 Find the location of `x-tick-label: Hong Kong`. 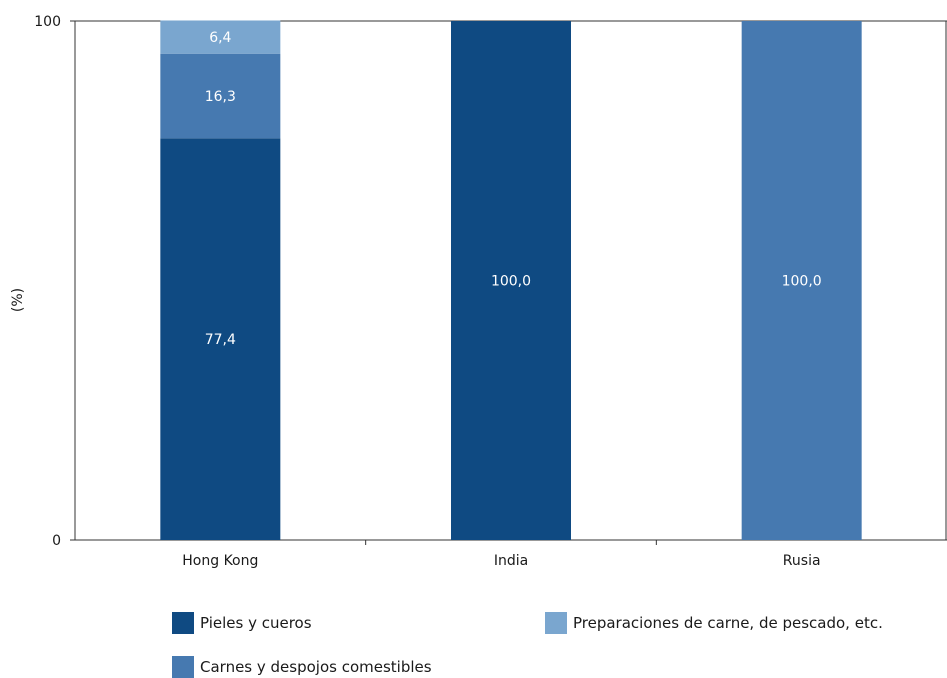

x-tick-label: Hong Kong is located at coordinates (220, 561).